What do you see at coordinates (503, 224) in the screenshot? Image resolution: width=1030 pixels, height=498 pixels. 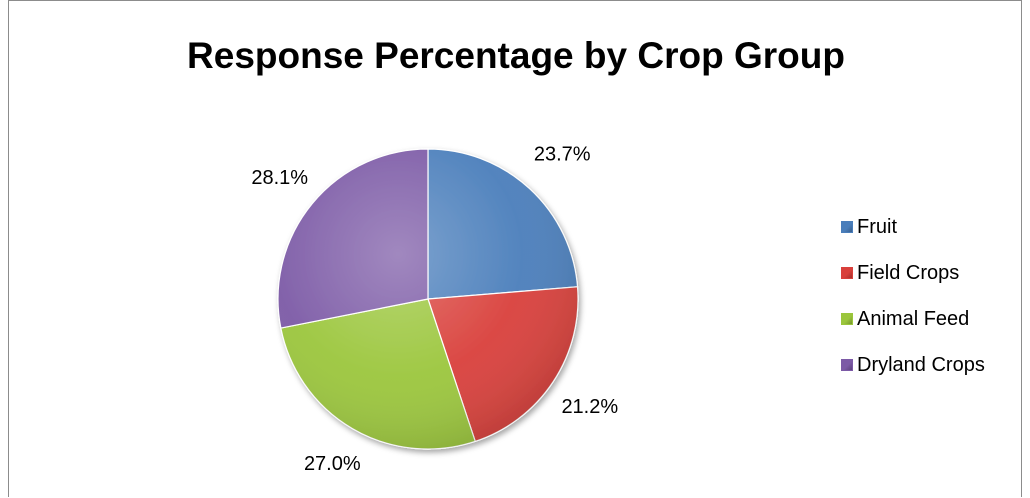 I see `pie-slice-fruit` at bounding box center [503, 224].